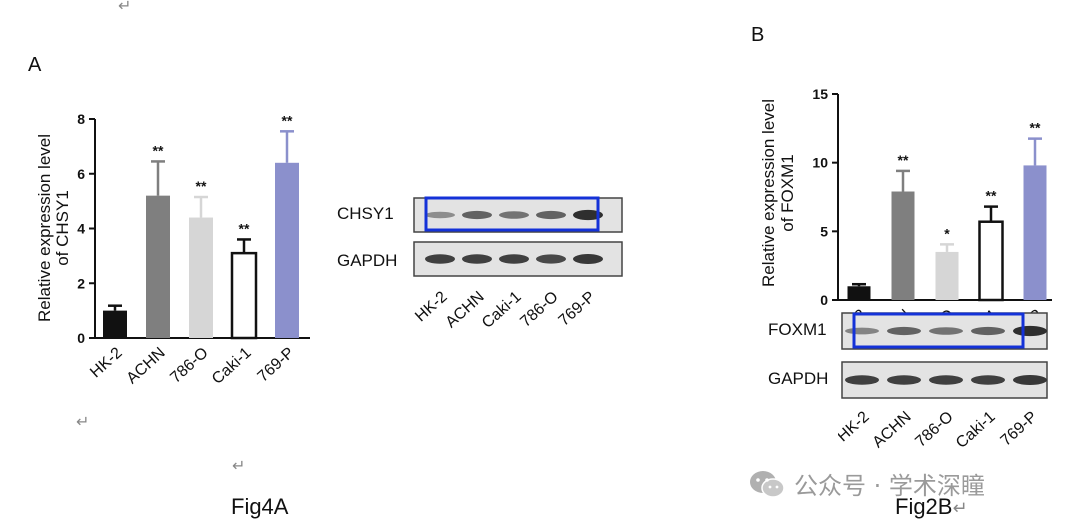 The height and width of the screenshot is (522, 1070). What do you see at coordinates (44, 228) in the screenshot?
I see `chart-a-ylabel-line1: Relative expression level` at bounding box center [44, 228].